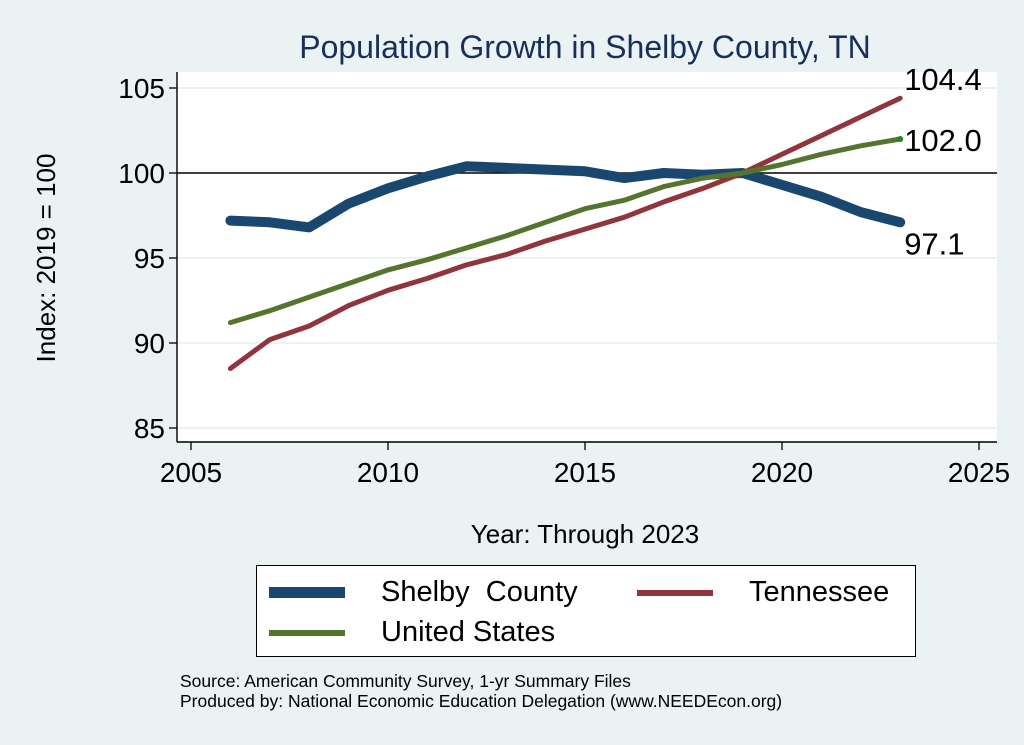 The width and height of the screenshot is (1024, 745). I want to click on end-label-tennessee: 104.4, so click(943, 79).